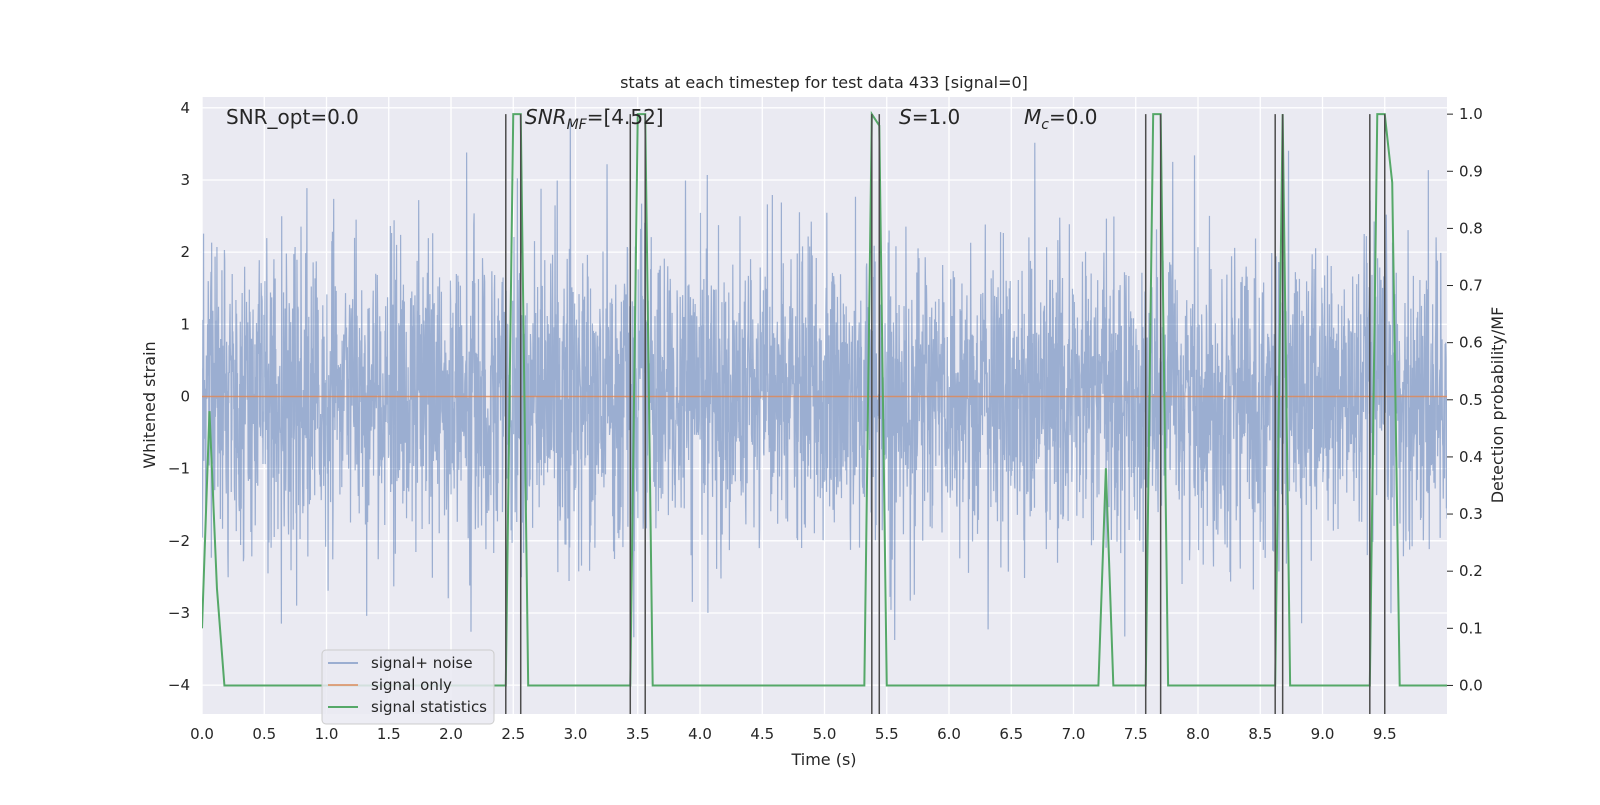 This screenshot has width=1600, height=805. I want to click on y-tick-label-right: 0.7, so click(1471, 286).